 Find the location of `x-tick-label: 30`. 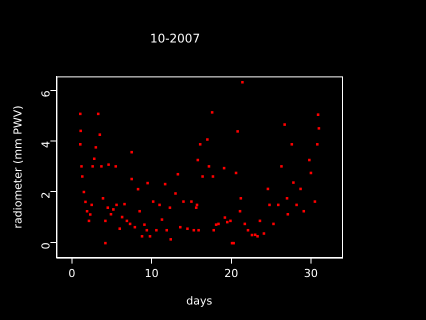

x-tick-label: 30 is located at coordinates (311, 273).